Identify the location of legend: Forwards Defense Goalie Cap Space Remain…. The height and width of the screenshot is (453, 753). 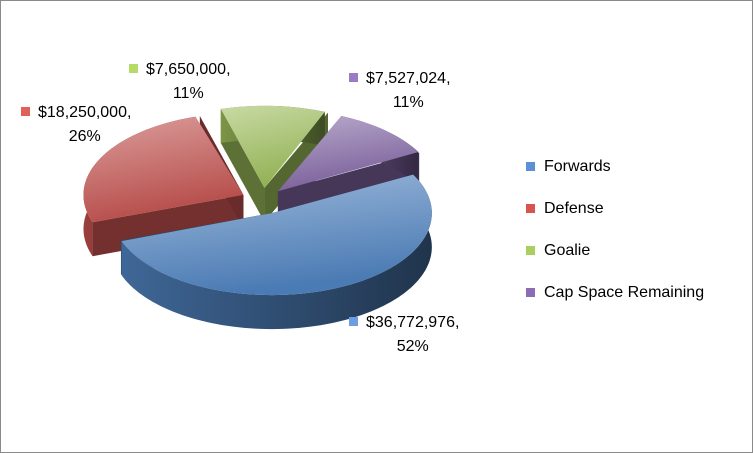
(615, 239).